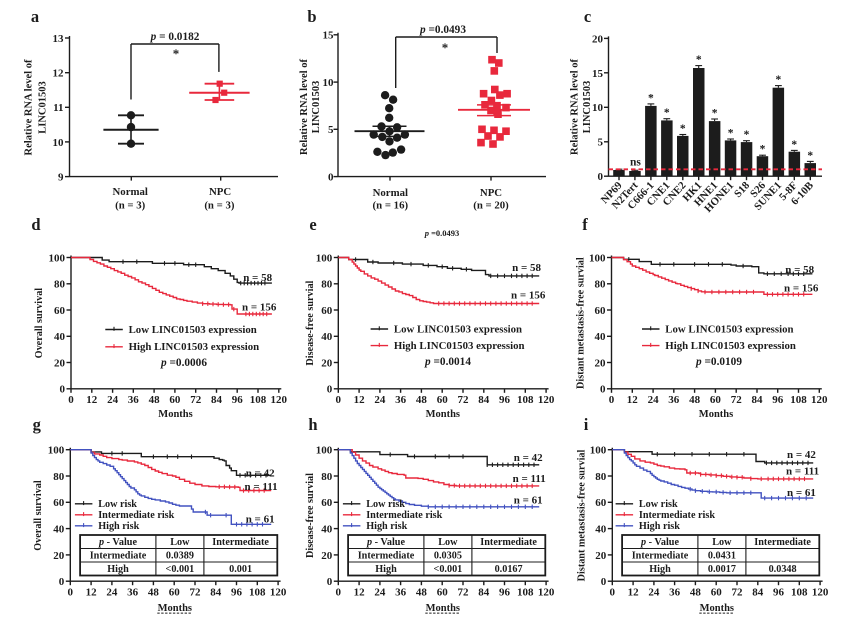 This screenshot has width=850, height=624. What do you see at coordinates (585, 224) in the screenshot?
I see `svg-text: f` at bounding box center [585, 224].